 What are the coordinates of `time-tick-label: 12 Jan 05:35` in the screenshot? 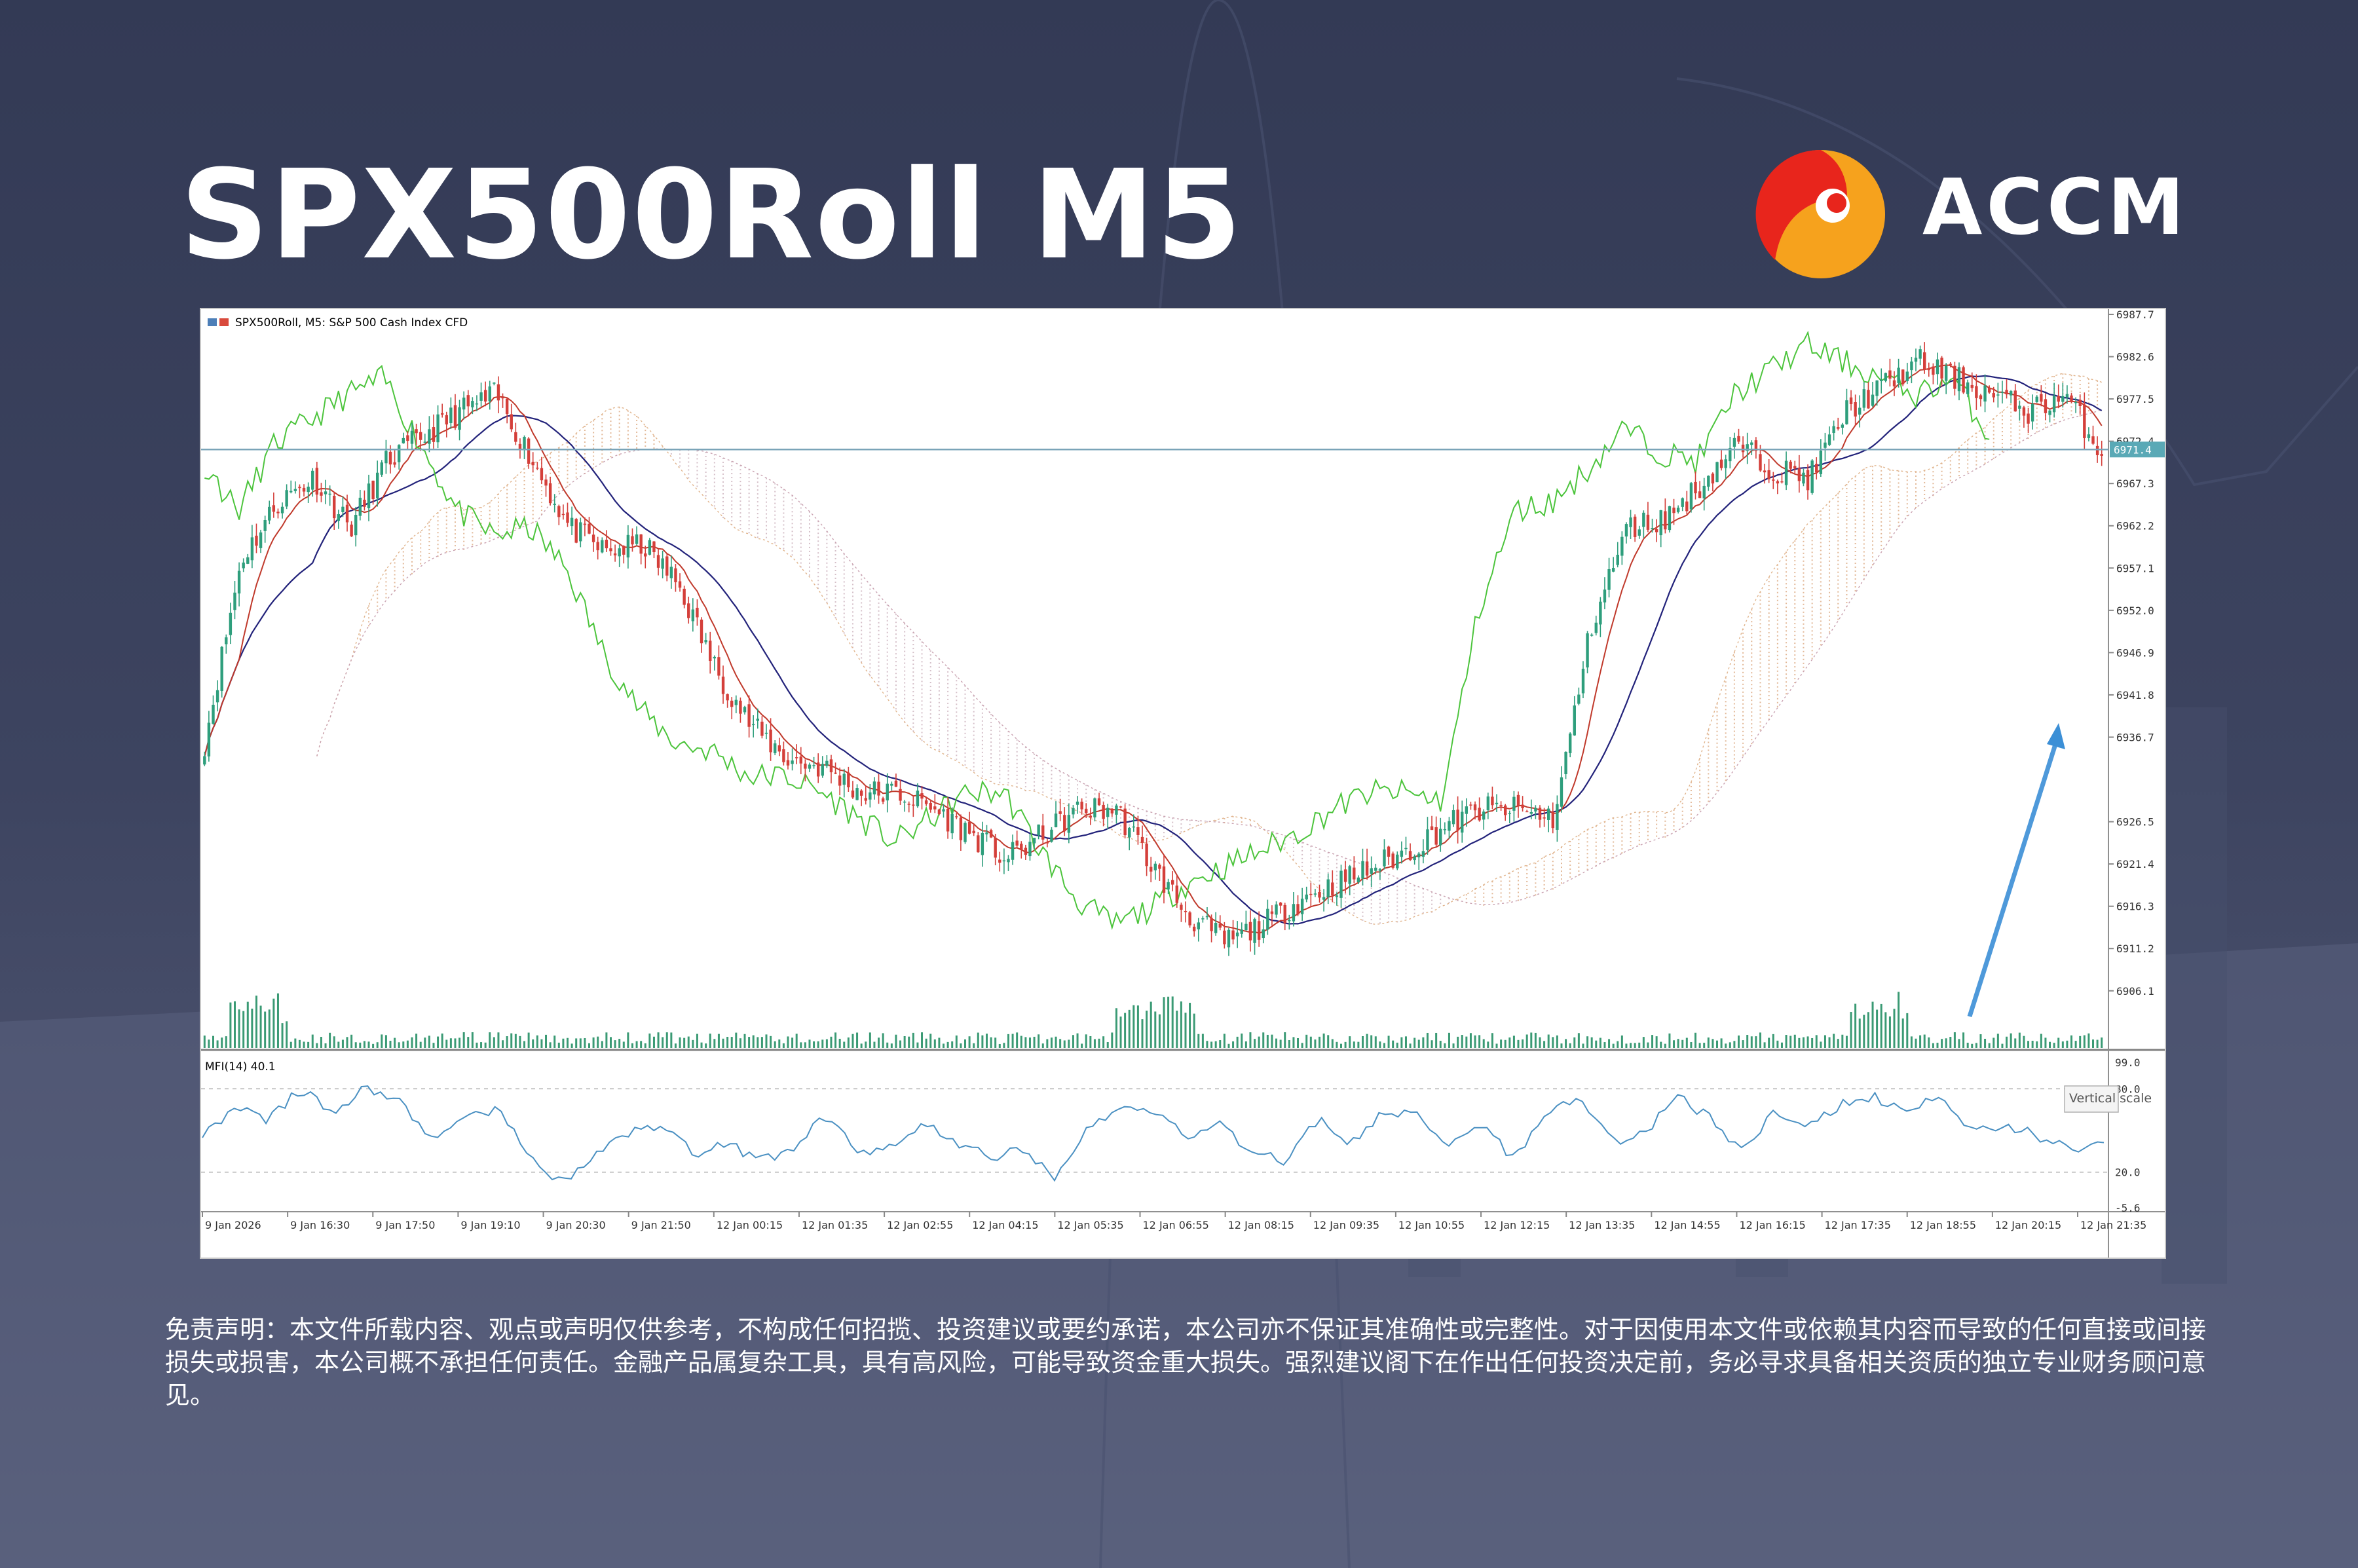 It's located at (1090, 1225).